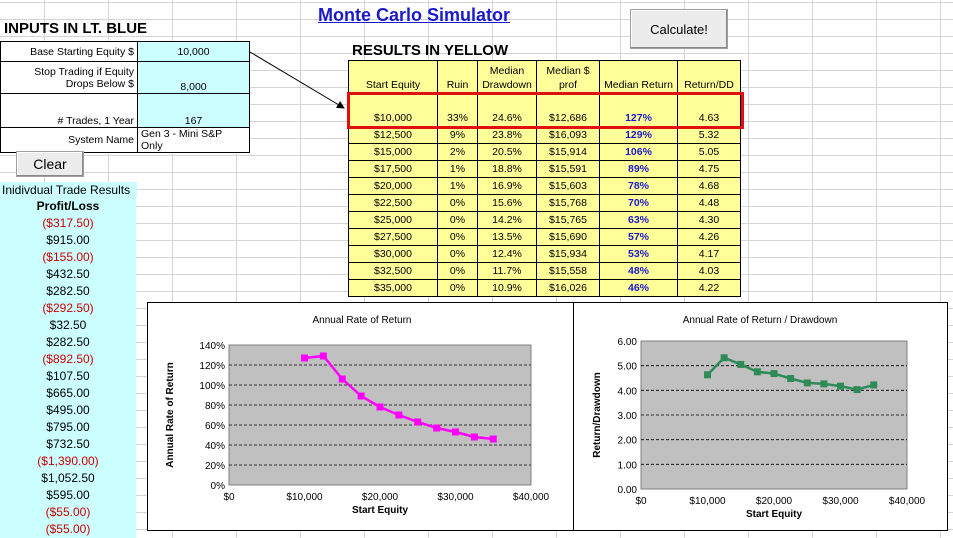 The width and height of the screenshot is (953, 538). What do you see at coordinates (215, 406) in the screenshot?
I see `y-tick-label: 80%` at bounding box center [215, 406].